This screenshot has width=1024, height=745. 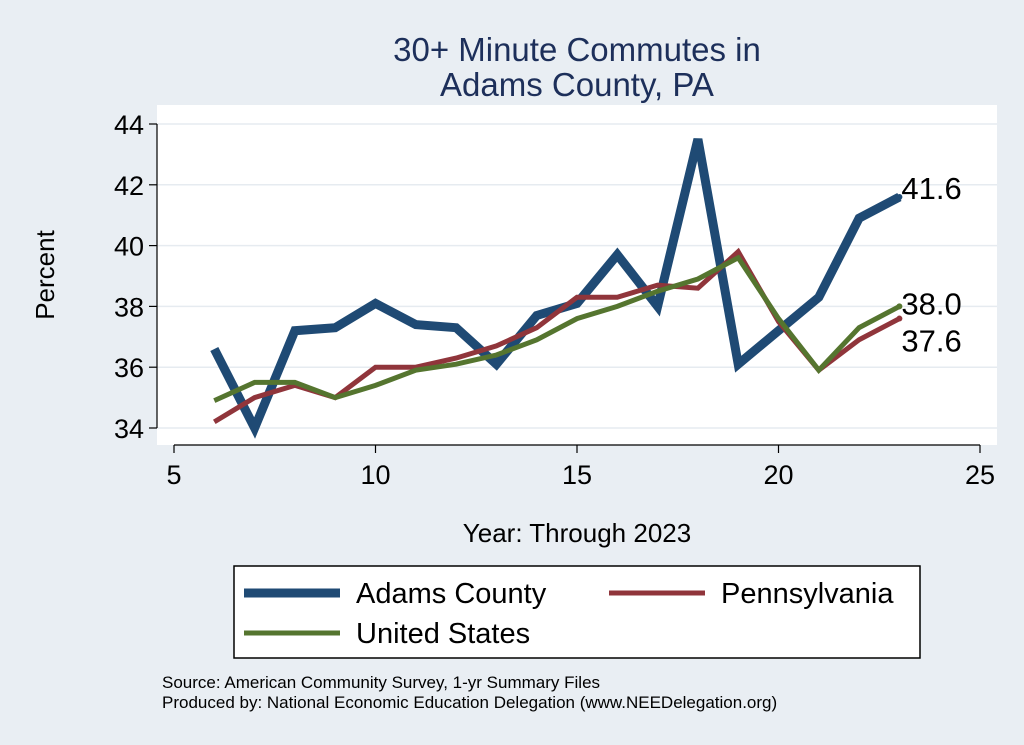 I want to click on y-tick-label-38: 38, so click(x=129, y=307).